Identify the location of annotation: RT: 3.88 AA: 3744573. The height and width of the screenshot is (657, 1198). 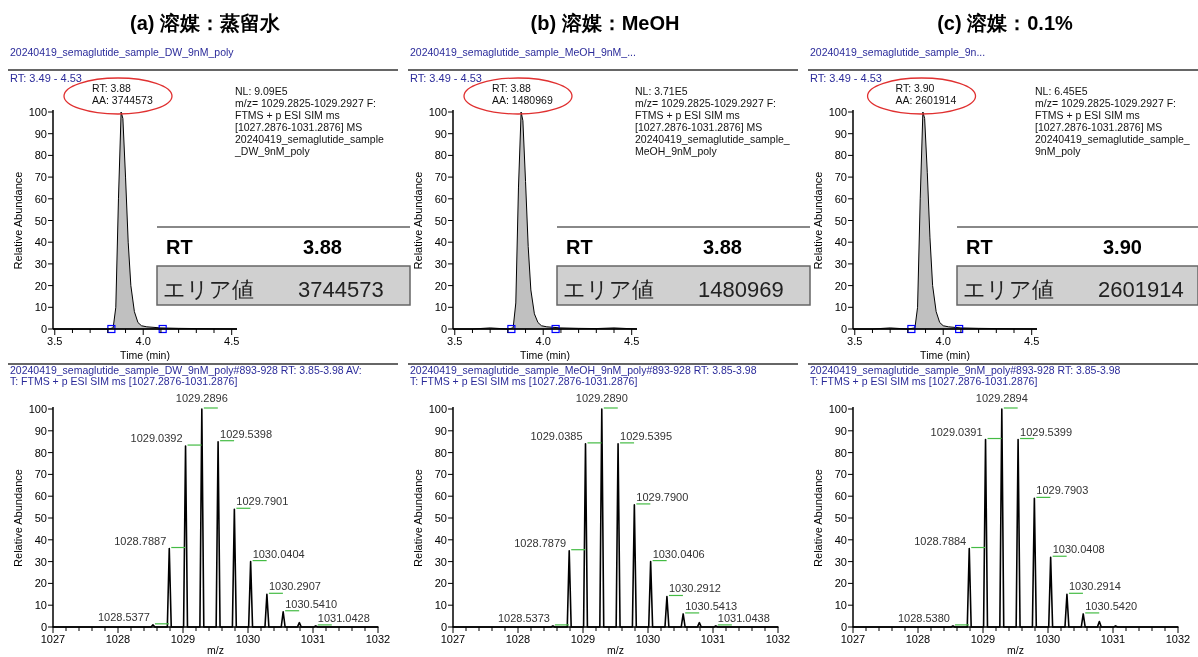
(122, 94).